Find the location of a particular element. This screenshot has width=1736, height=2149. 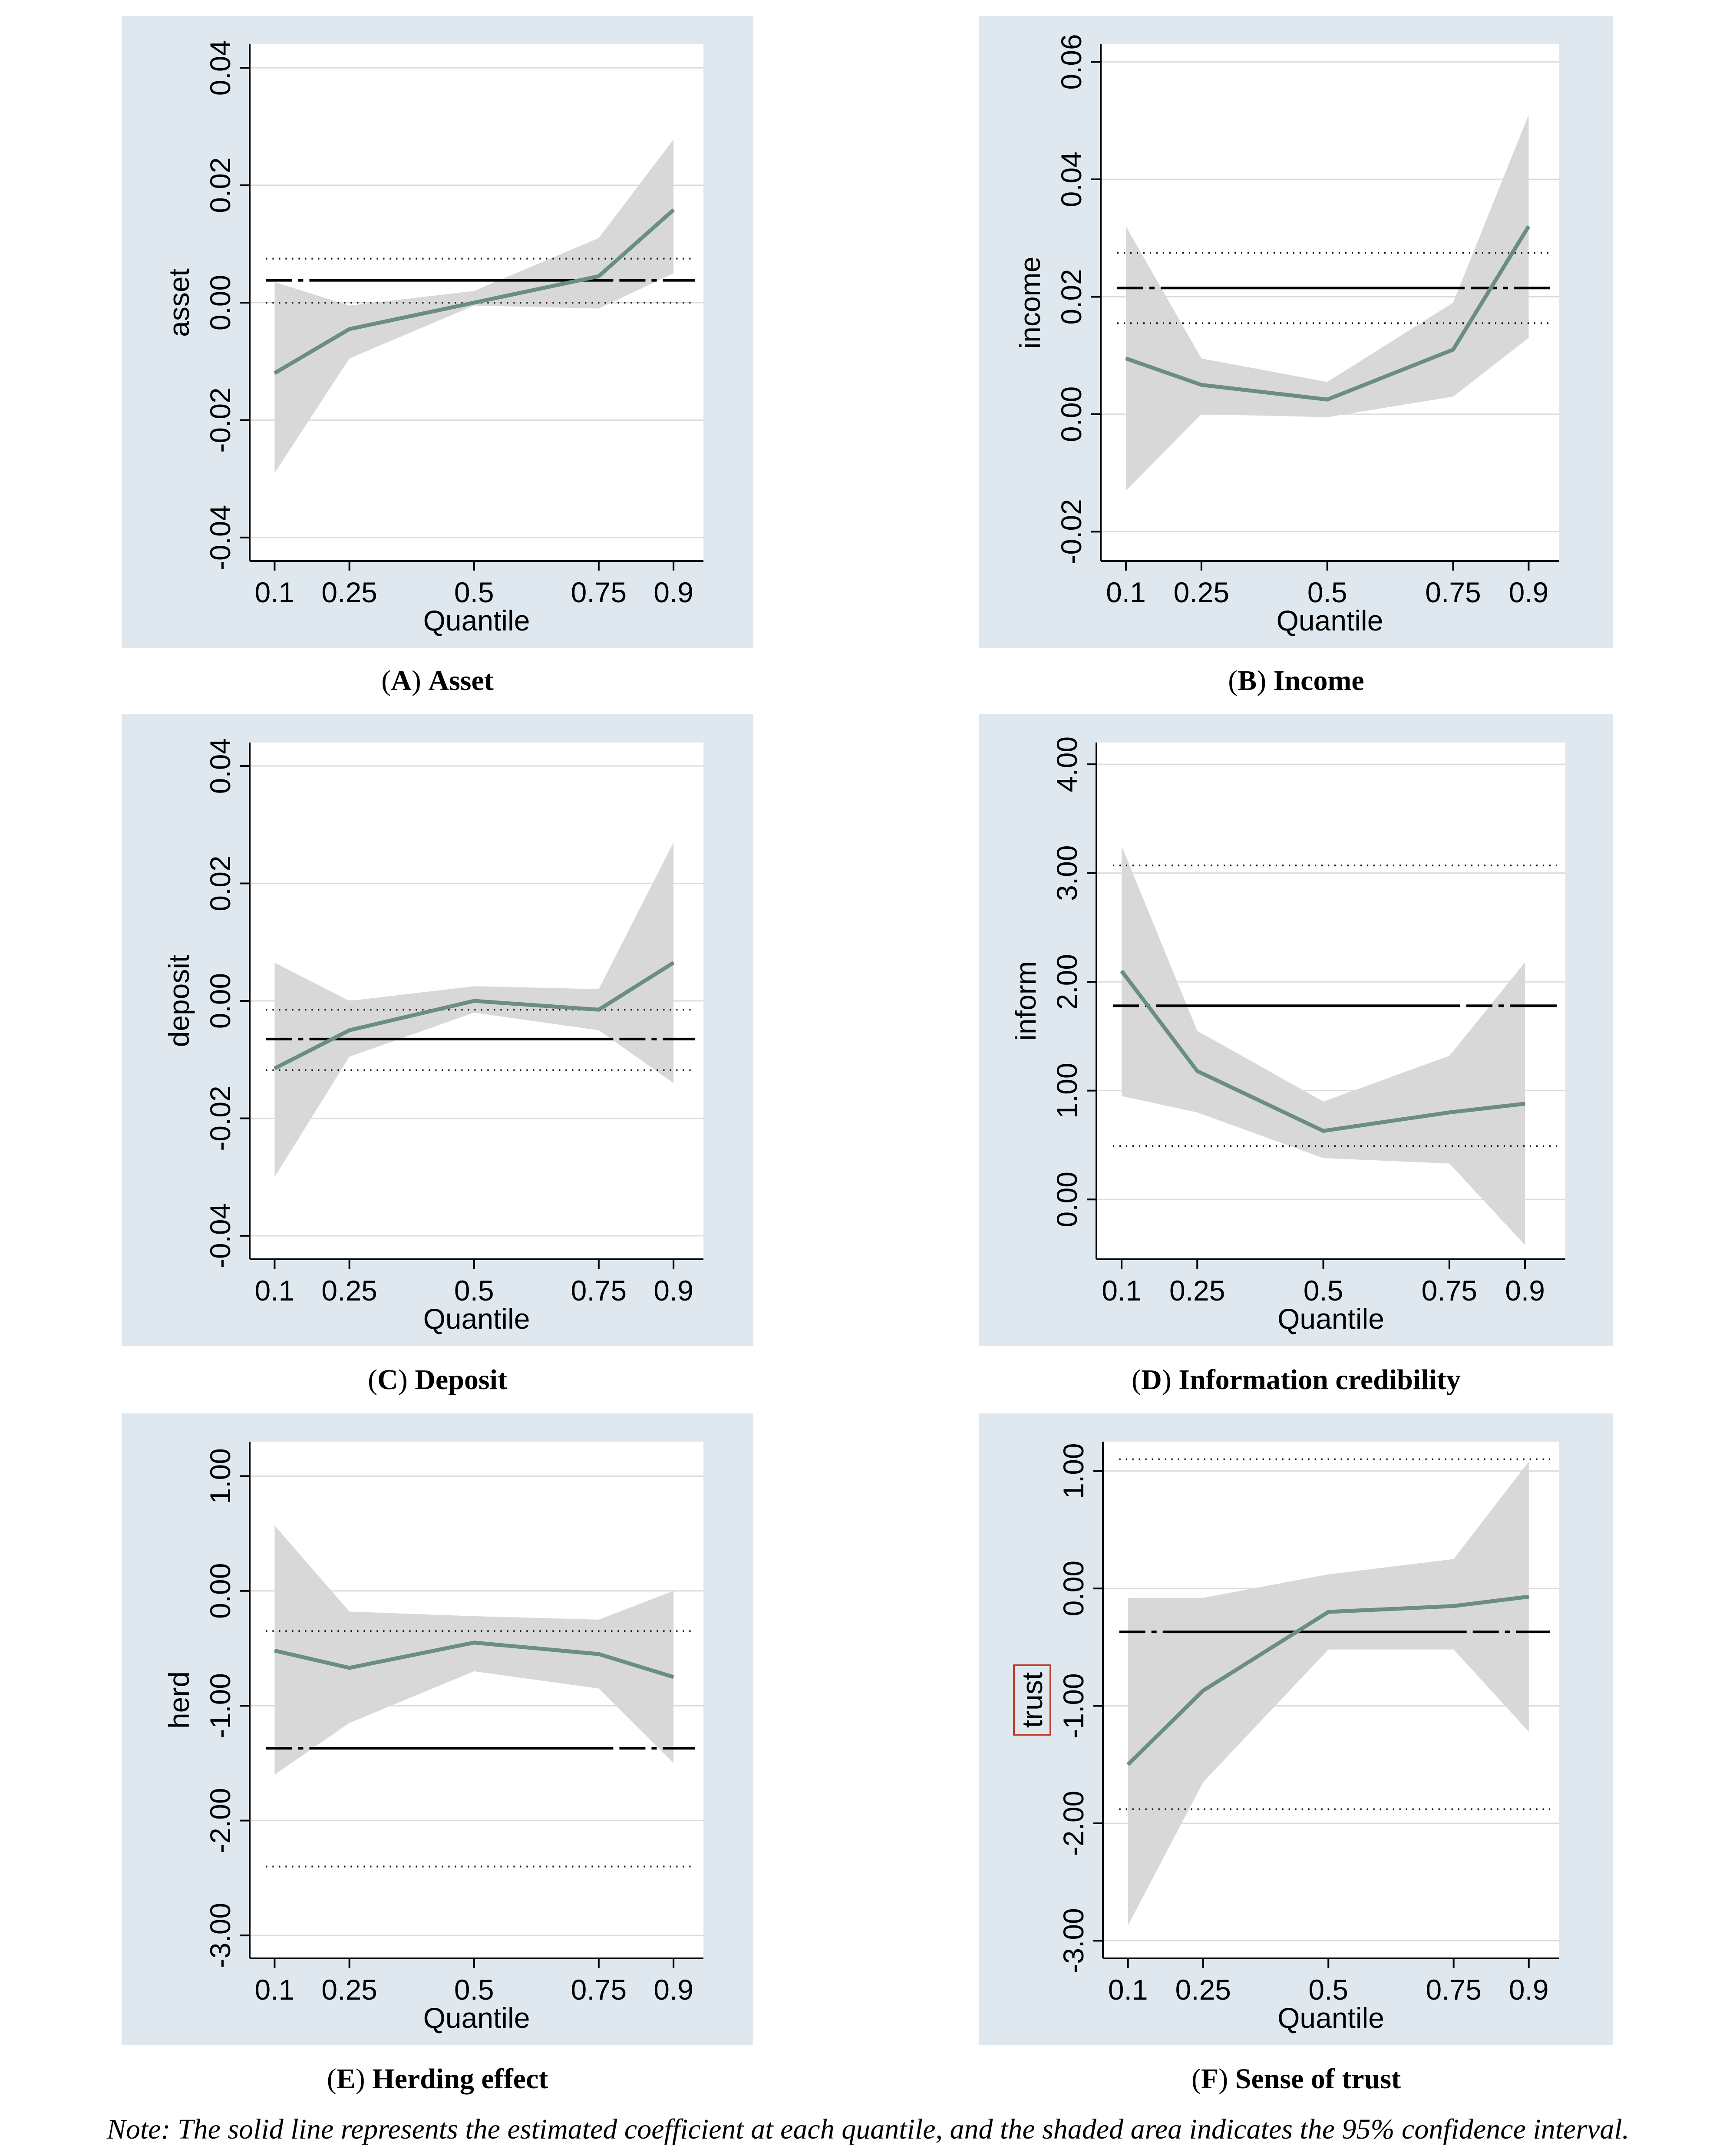

panel-caption: (C) Deposit is located at coordinates (437, 1380).